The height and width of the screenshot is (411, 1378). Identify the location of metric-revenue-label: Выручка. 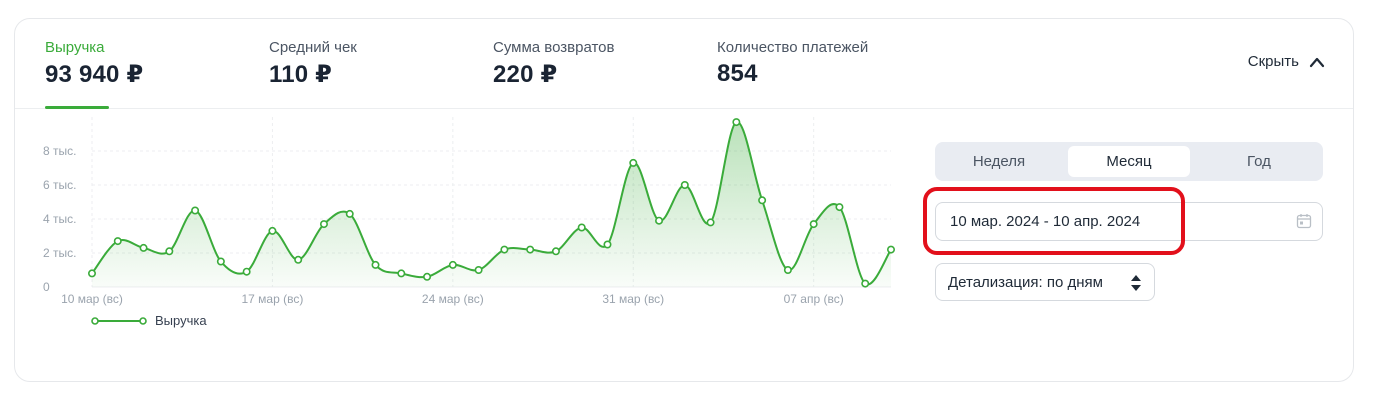
(75, 47).